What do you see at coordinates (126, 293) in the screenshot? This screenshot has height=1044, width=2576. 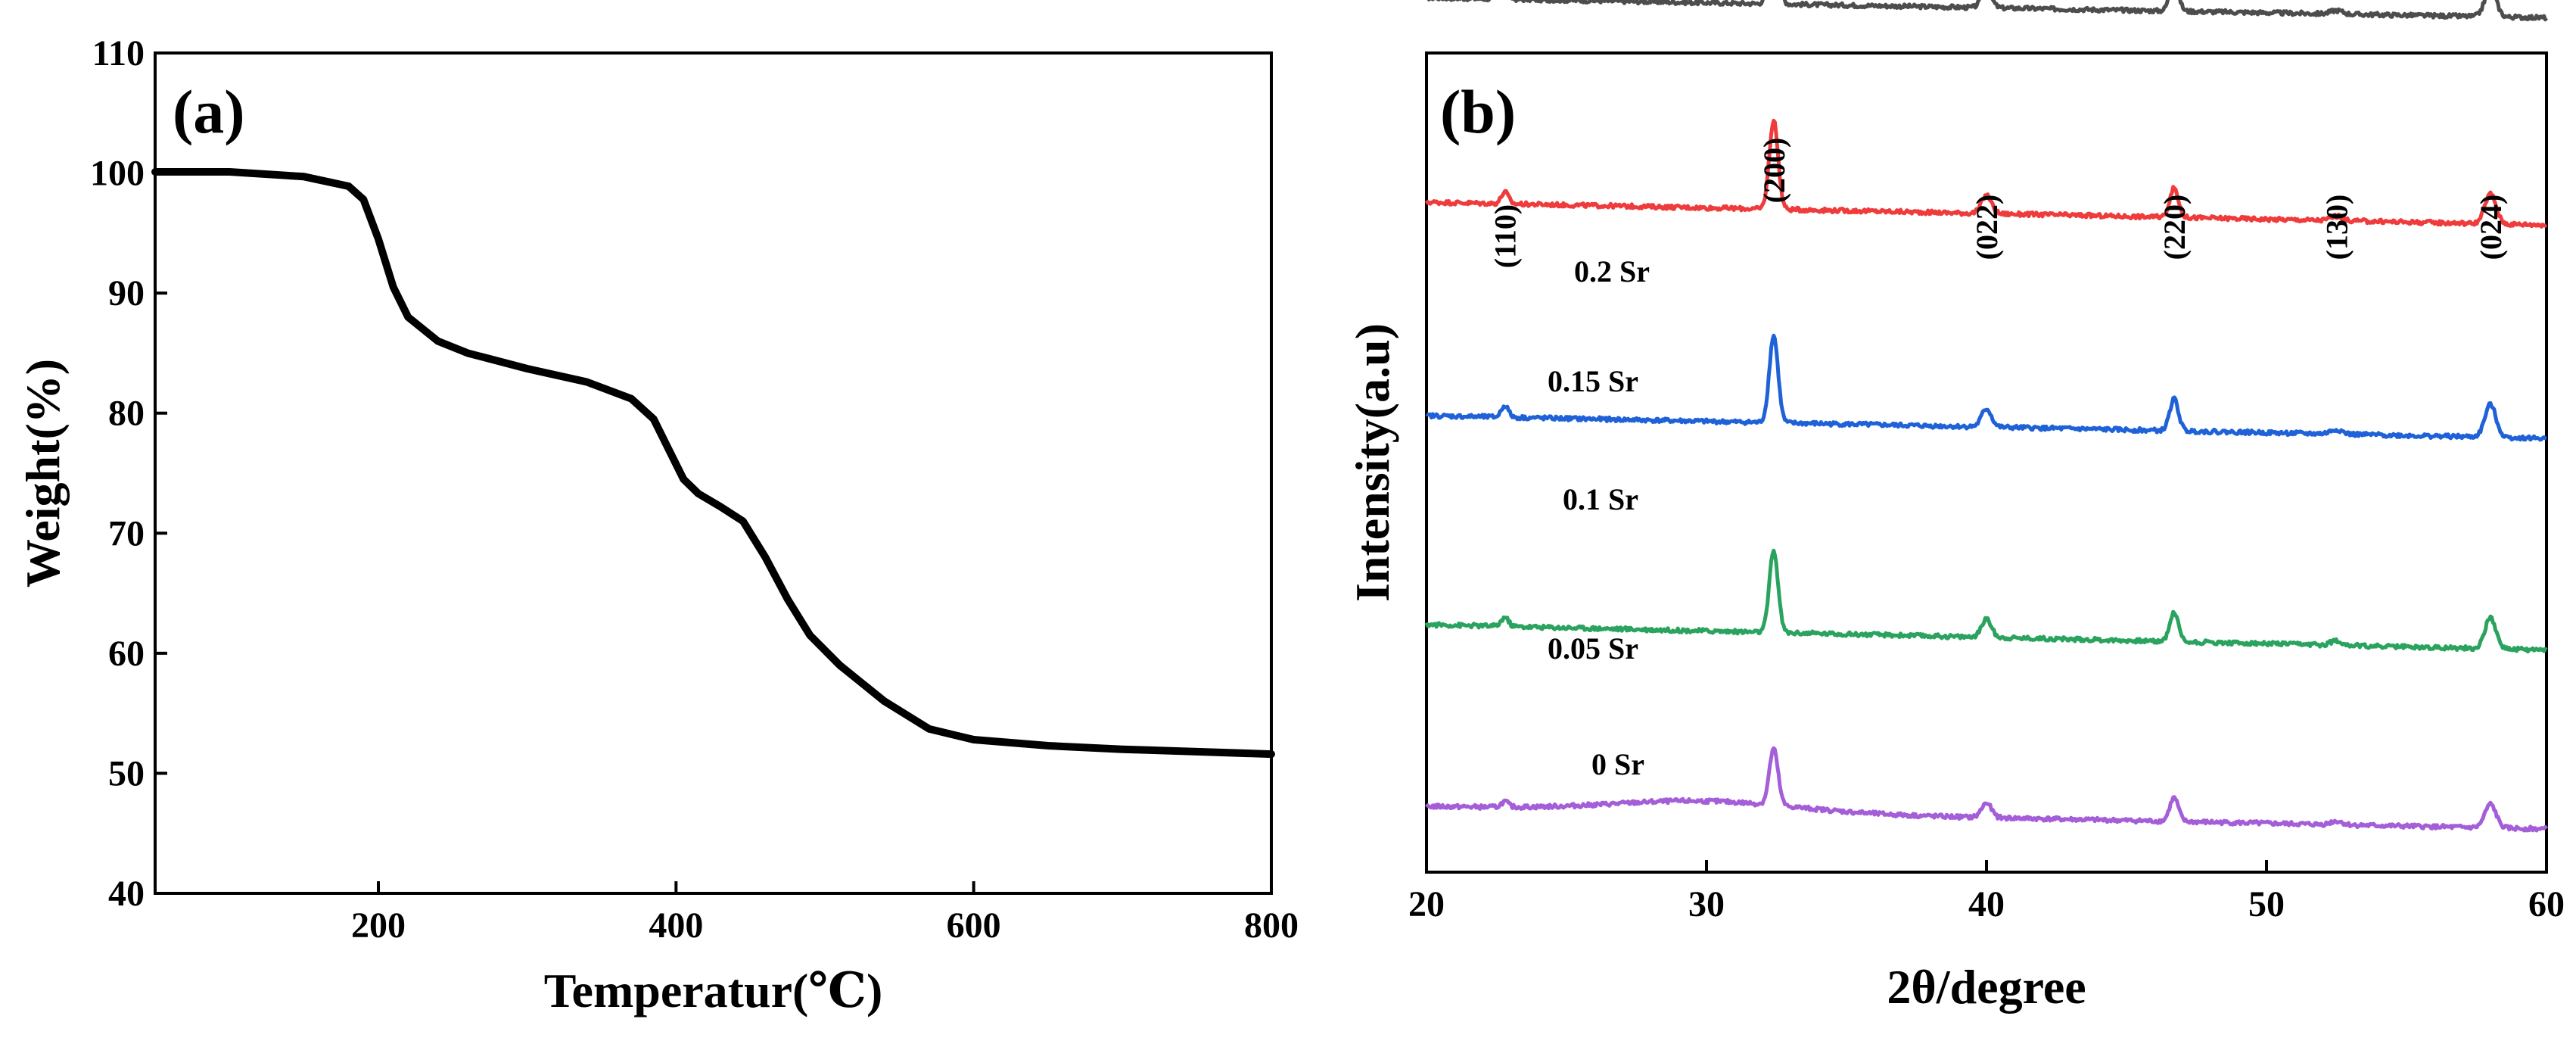 I see `y-tick-label-a: 90` at bounding box center [126, 293].